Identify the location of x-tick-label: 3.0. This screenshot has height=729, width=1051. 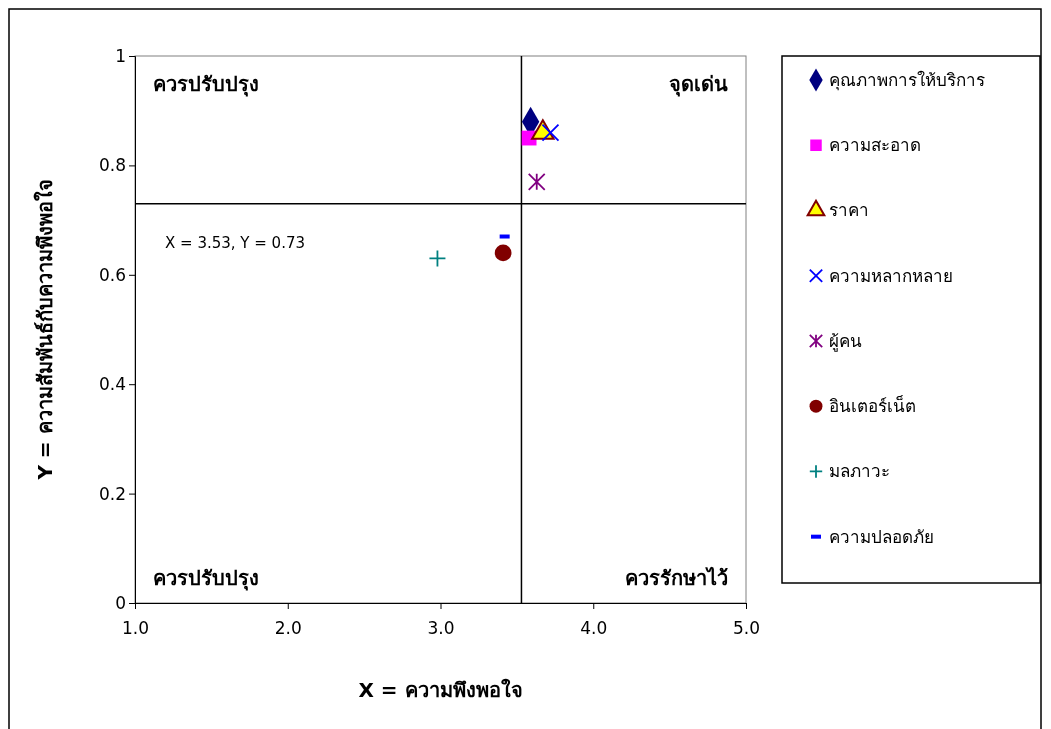
(441, 628).